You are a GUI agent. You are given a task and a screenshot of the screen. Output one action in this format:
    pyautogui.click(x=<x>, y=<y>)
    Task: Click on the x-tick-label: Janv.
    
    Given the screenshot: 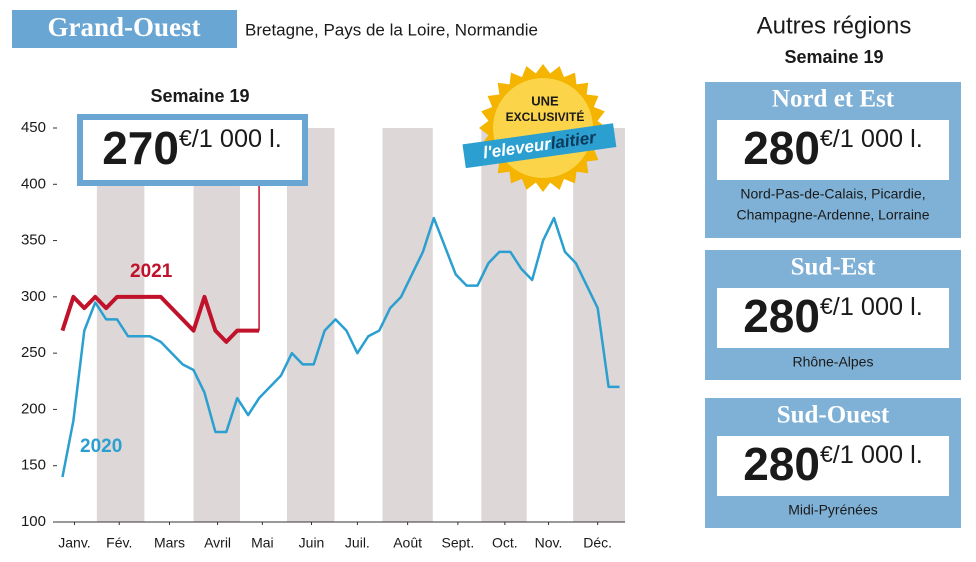 What is the action you would take?
    pyautogui.click(x=74, y=543)
    